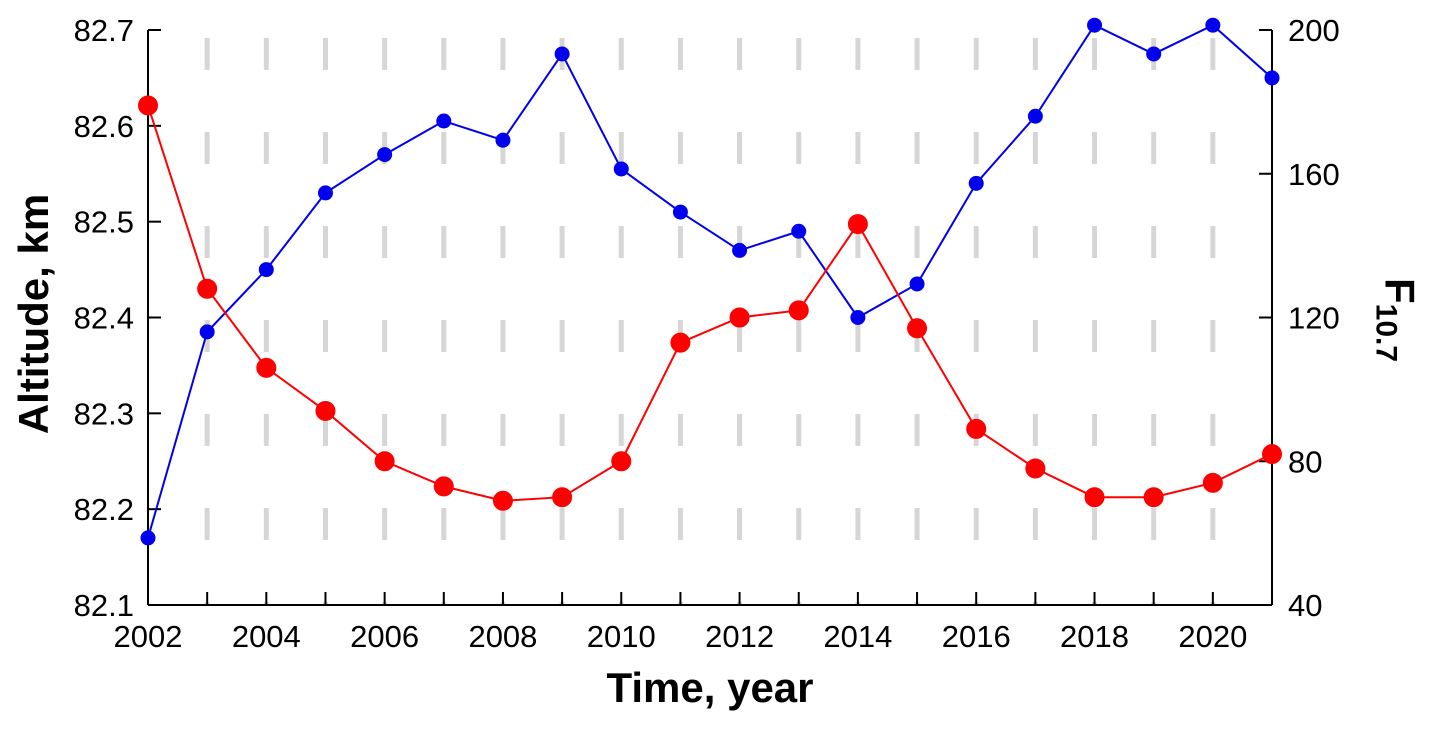 The height and width of the screenshot is (737, 1431). What do you see at coordinates (1212, 482) in the screenshot?
I see `f107-marker-2020` at bounding box center [1212, 482].